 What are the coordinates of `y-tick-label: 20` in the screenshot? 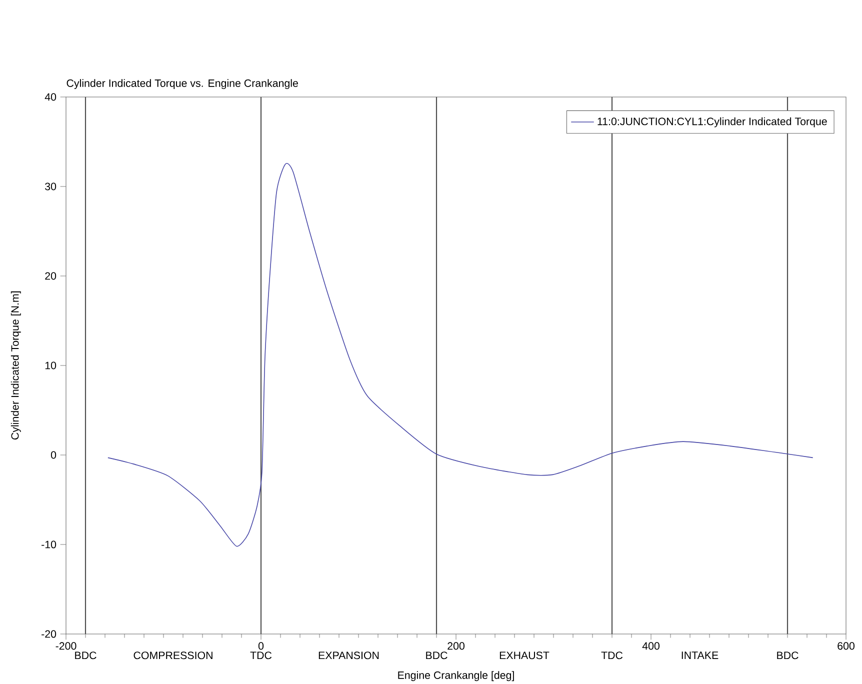 It's located at (50, 276).